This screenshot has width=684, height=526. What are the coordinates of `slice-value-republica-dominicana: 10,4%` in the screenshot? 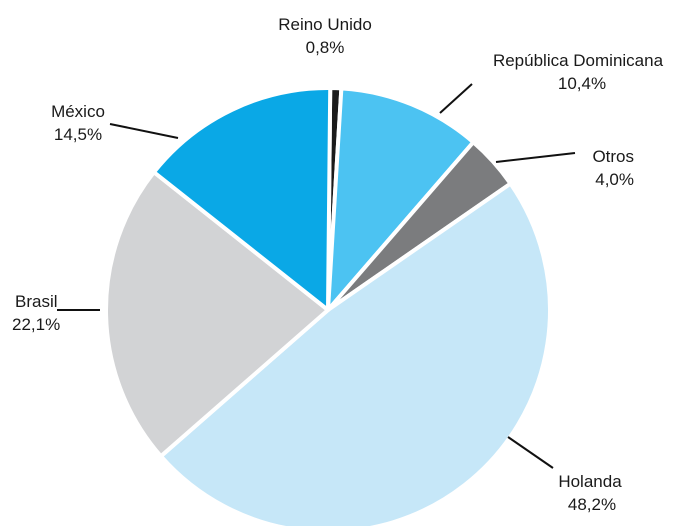 It's located at (582, 83).